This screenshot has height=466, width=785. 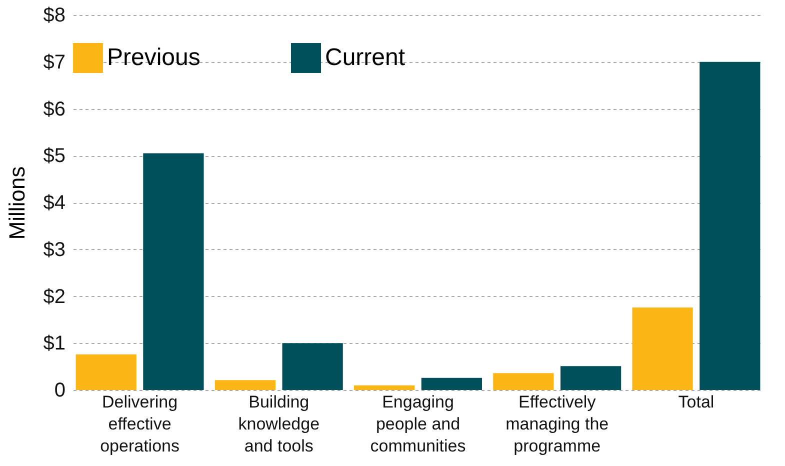 I want to click on x-tick-label: Building knowledge and tools, so click(x=279, y=424).